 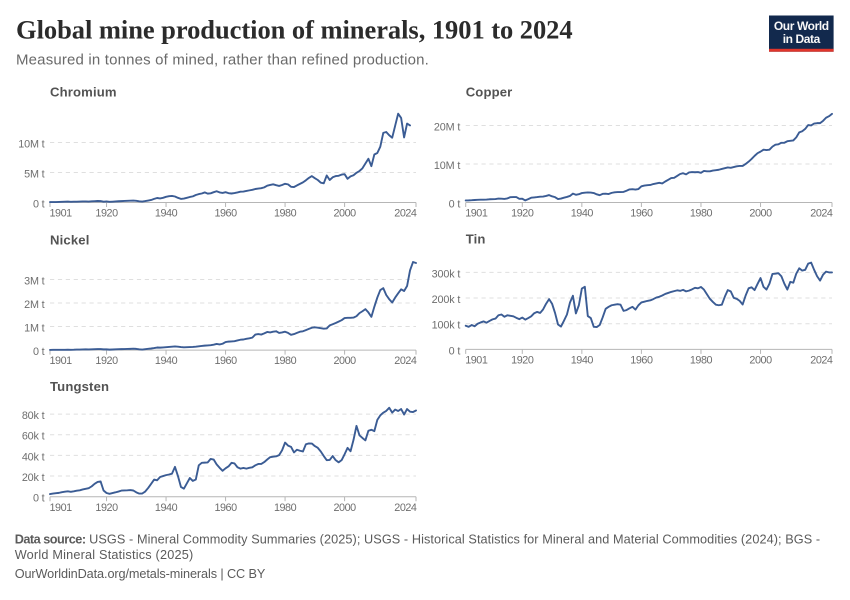 I want to click on svg-text: 20k t, so click(x=33, y=478).